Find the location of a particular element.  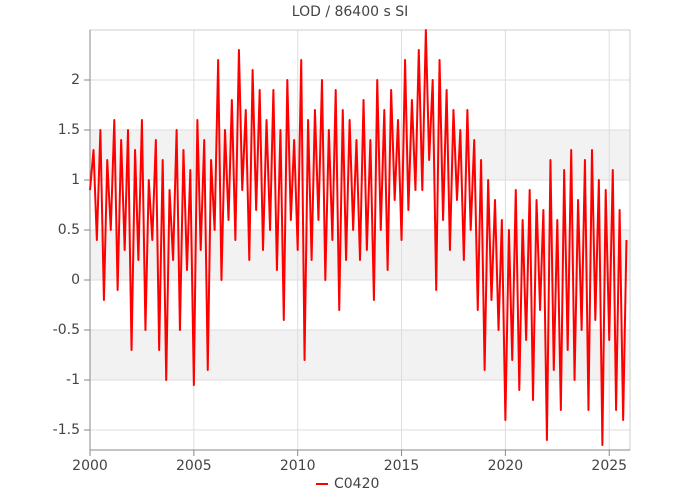

y-tick-label: 2 is located at coordinates (75, 80).